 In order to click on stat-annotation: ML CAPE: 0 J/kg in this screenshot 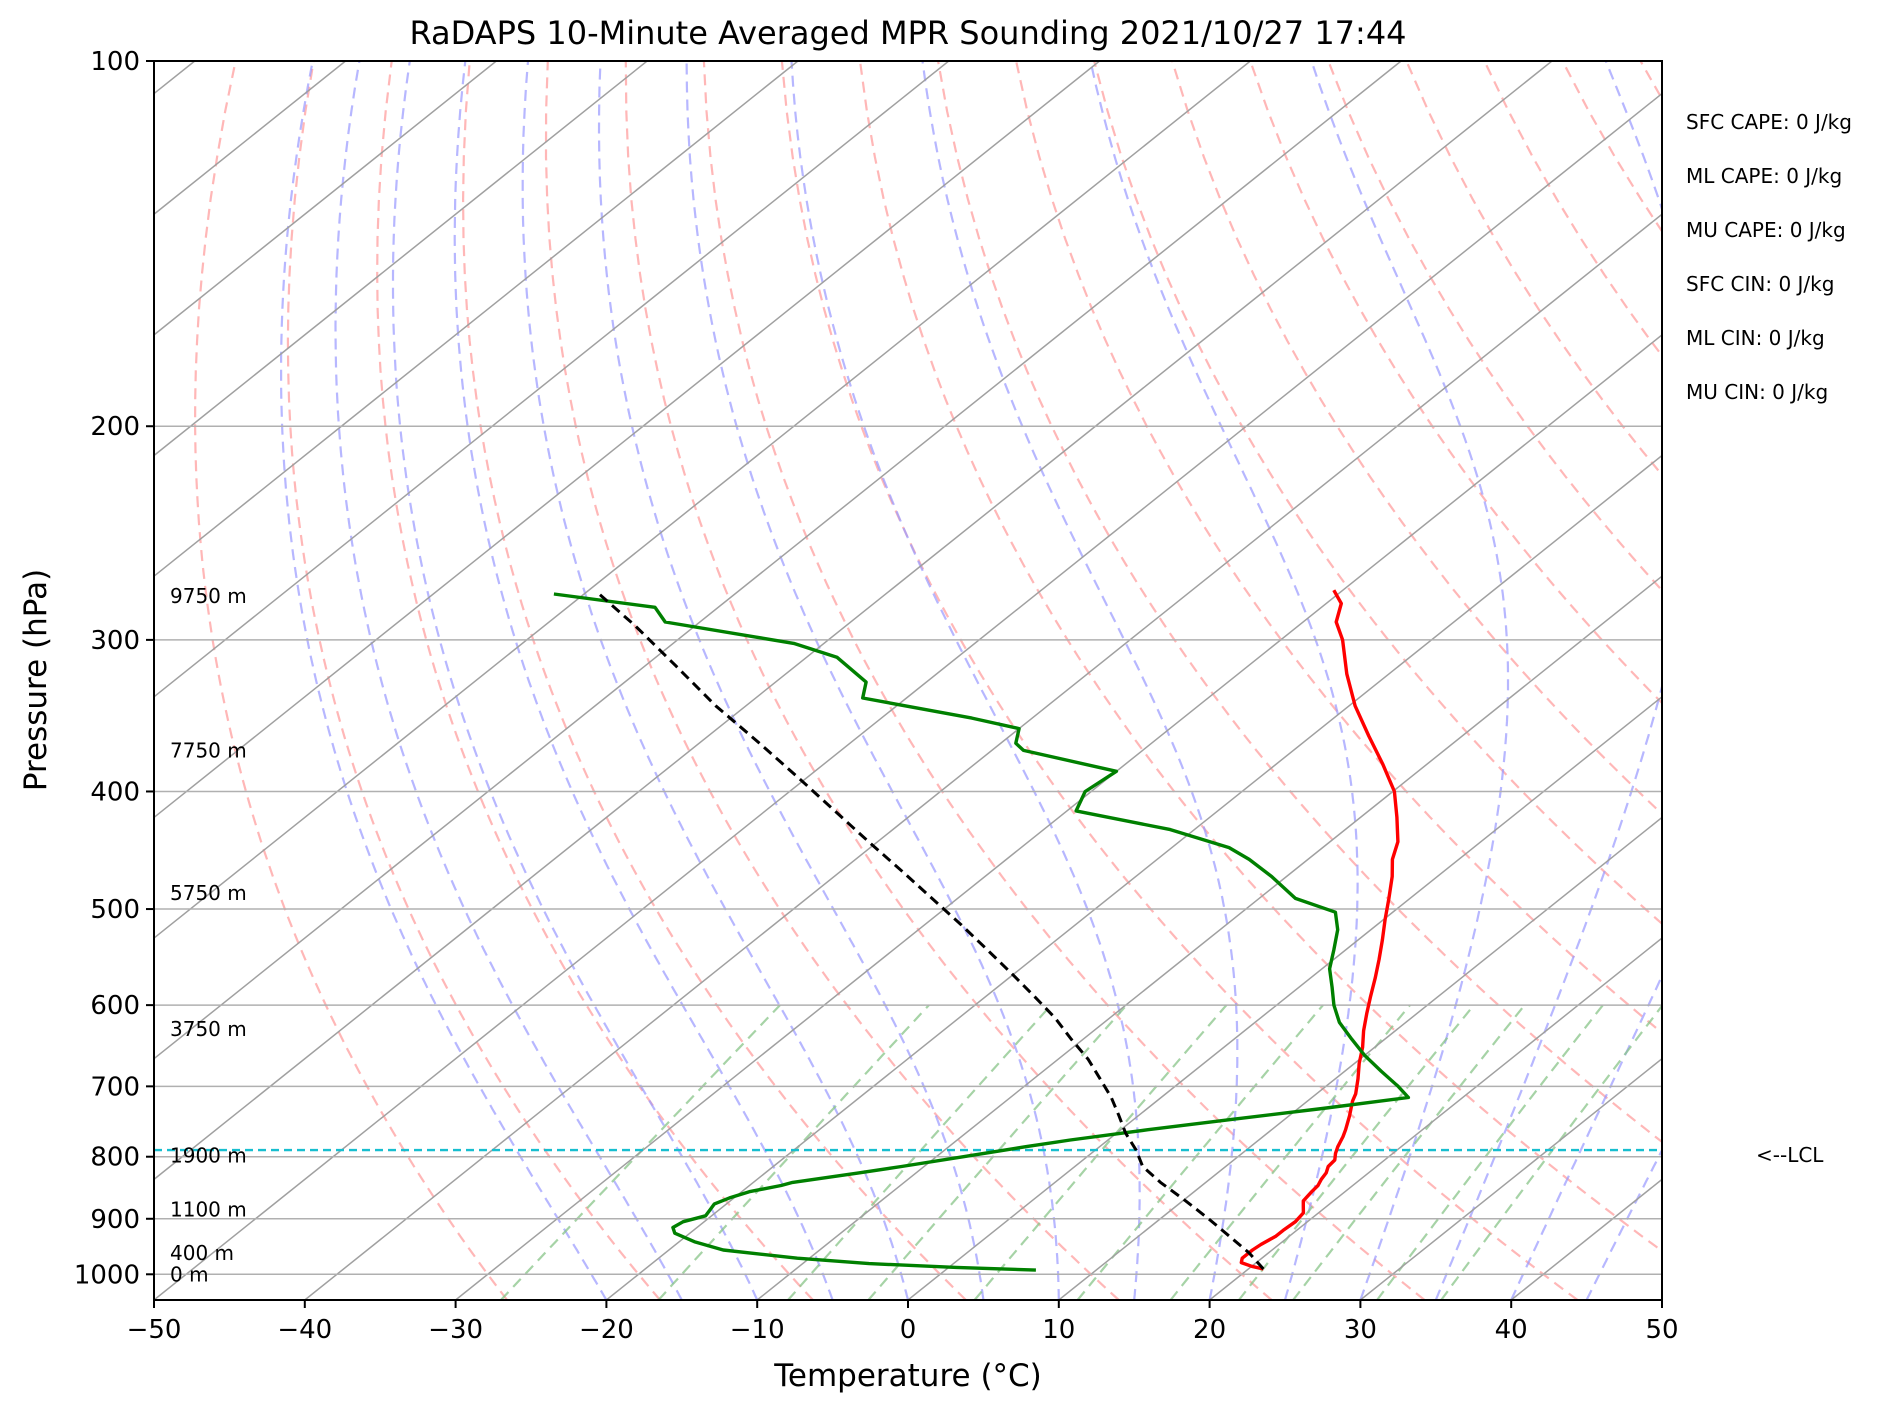, I will do `click(1764, 176)`.